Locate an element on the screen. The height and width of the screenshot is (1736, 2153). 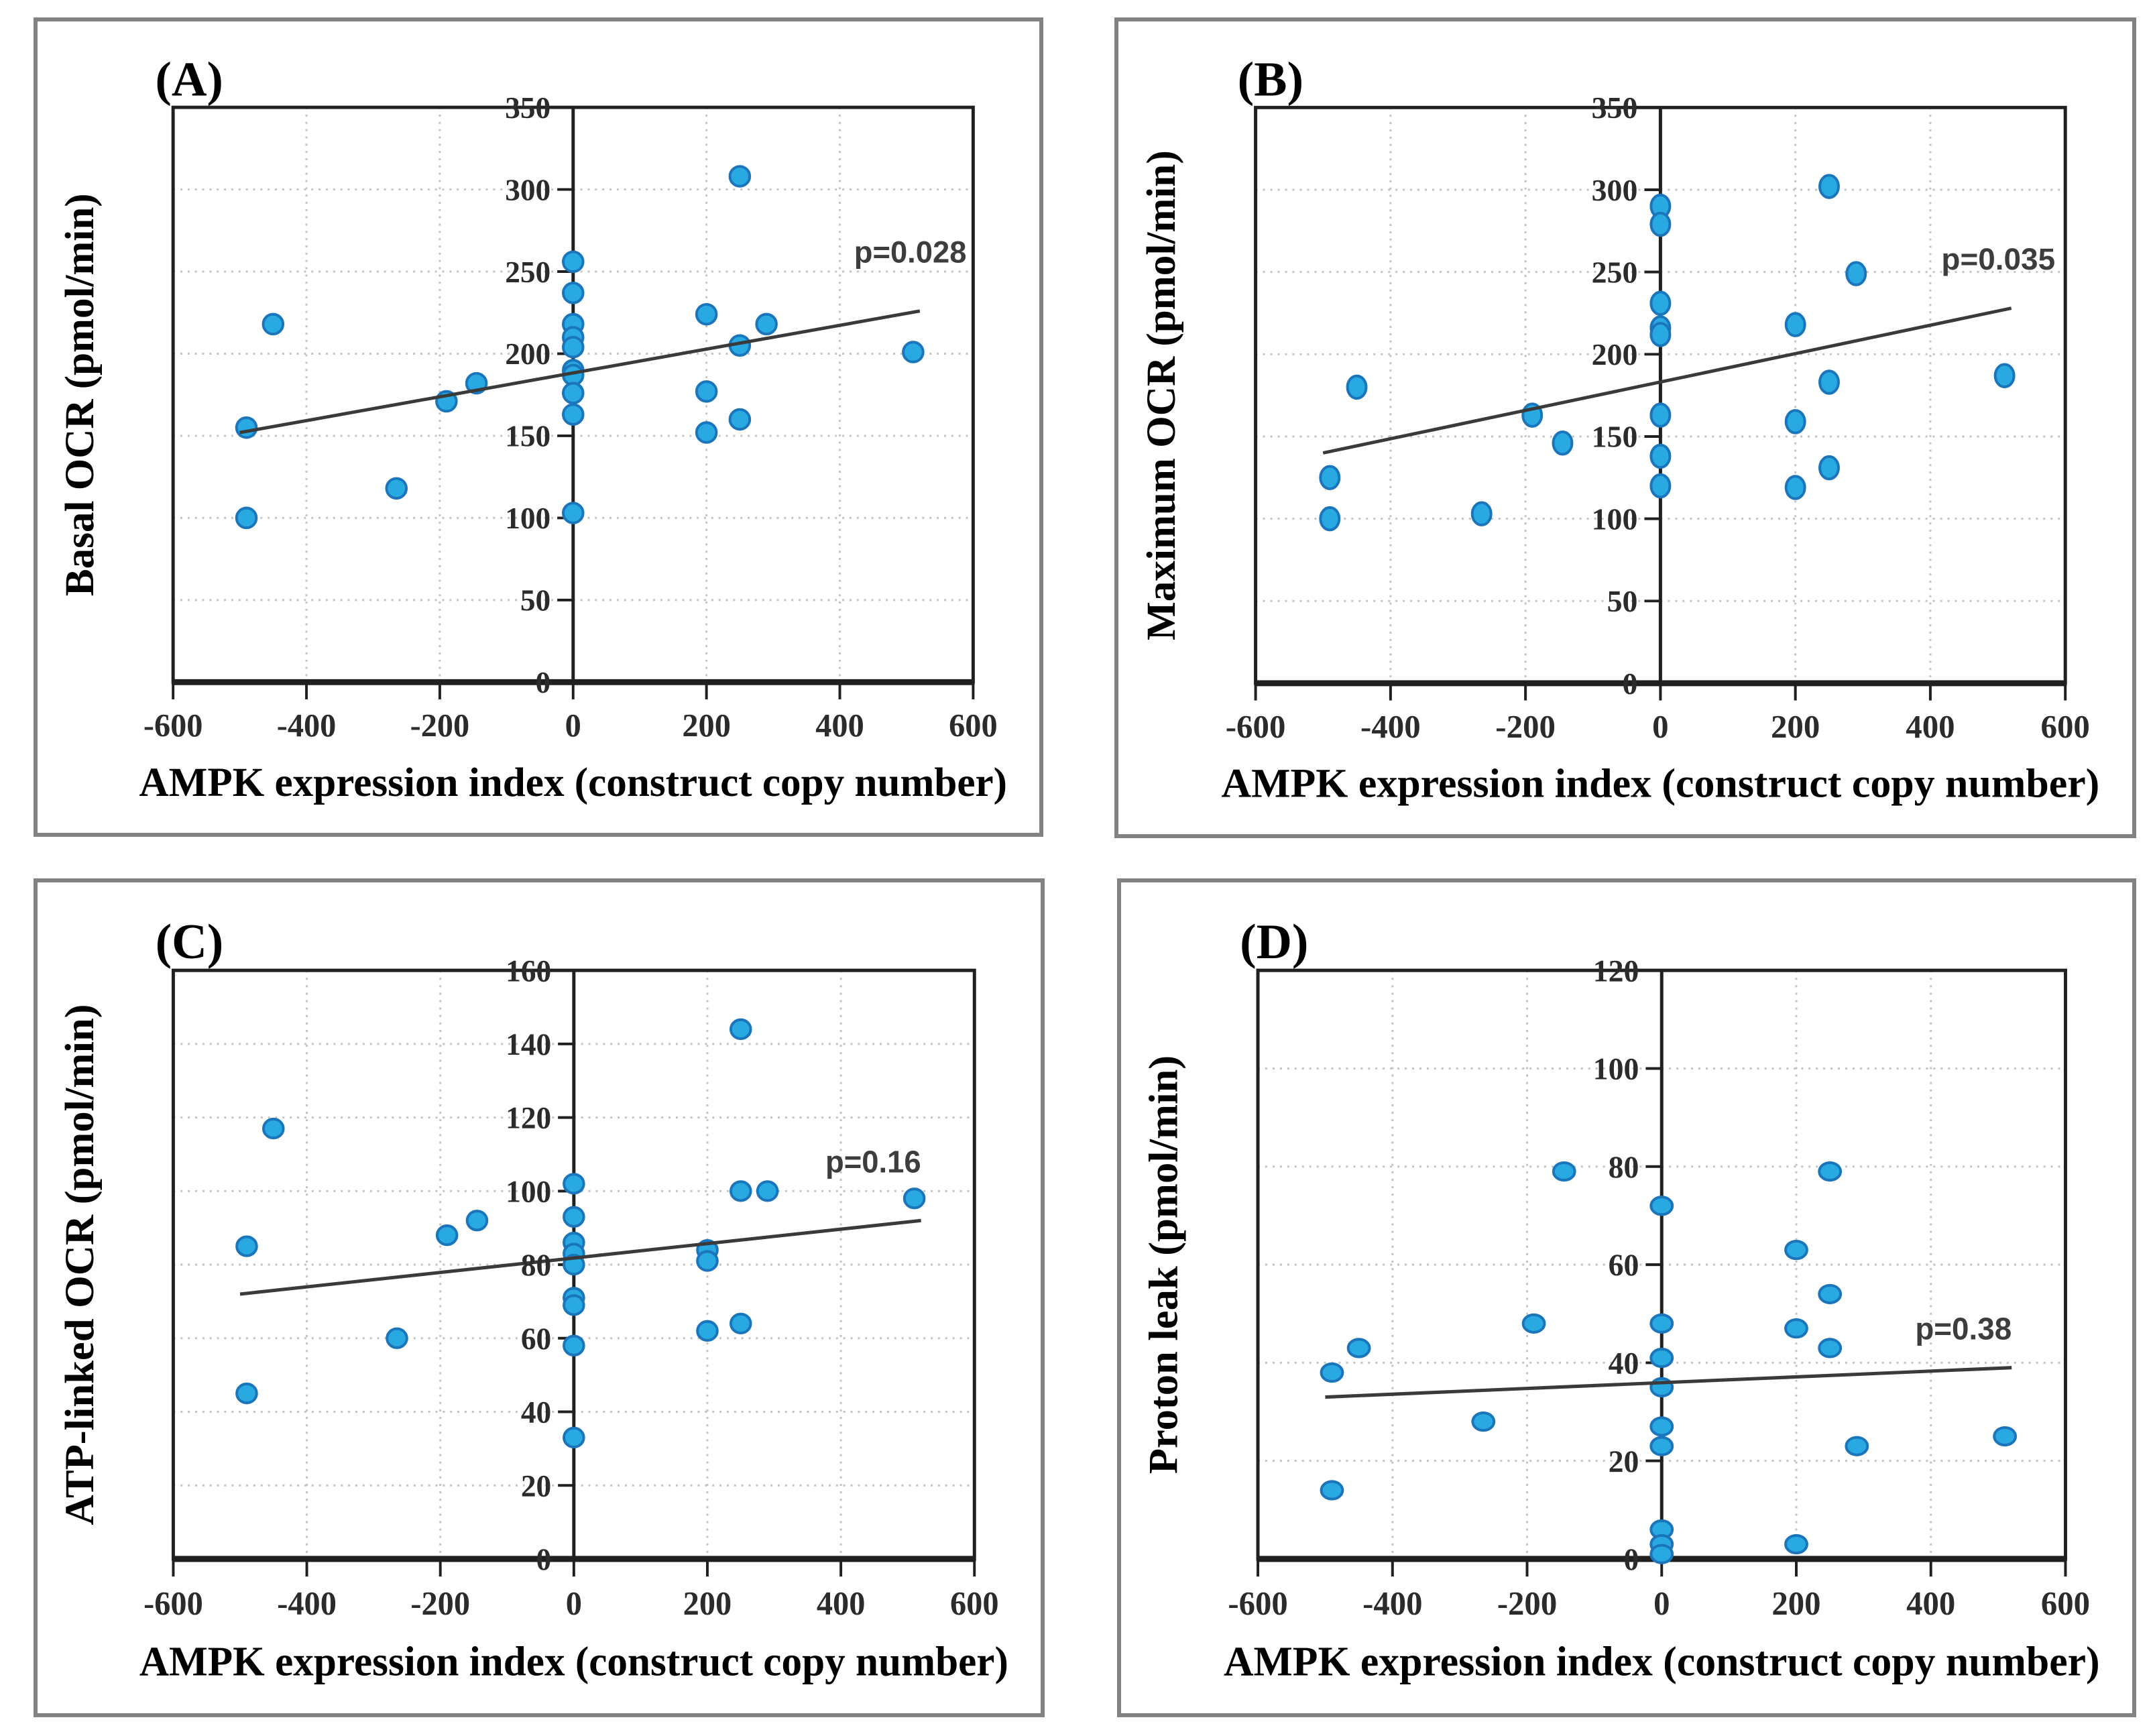
y-tick-label: 350 is located at coordinates (527, 108).